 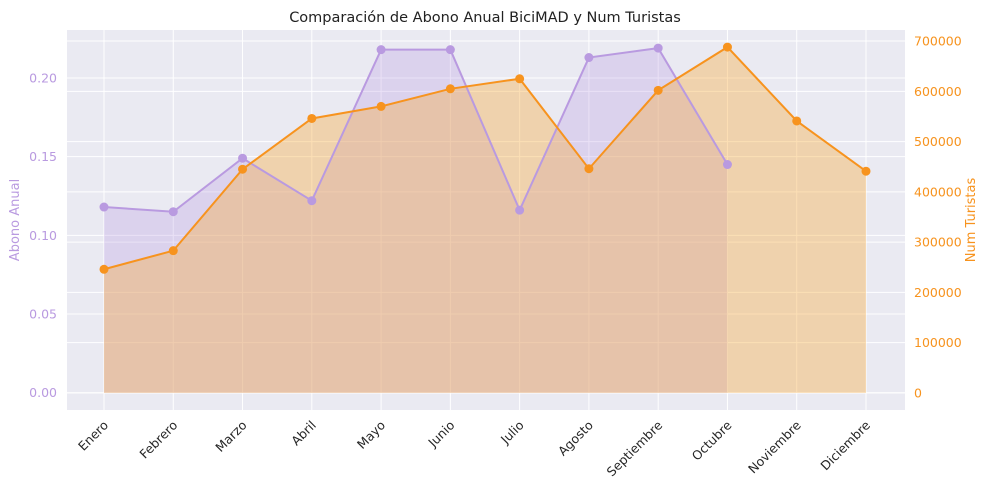 I want to click on y-left-tick-labels: 0.00 0.05 0.10 0.15 0.20, so click(x=43, y=235).